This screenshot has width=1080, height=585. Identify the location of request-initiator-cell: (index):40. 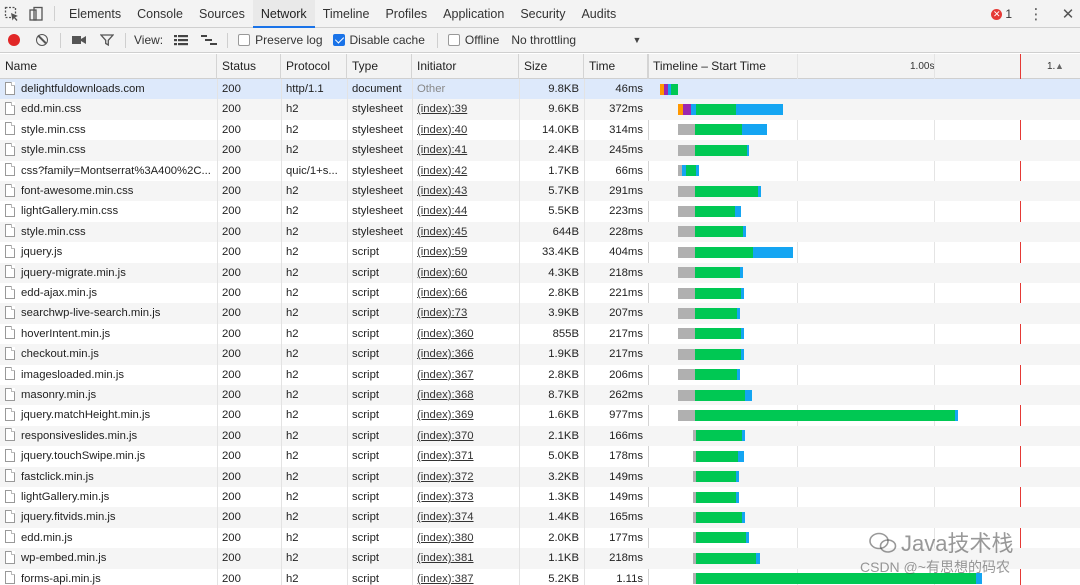
(442, 129).